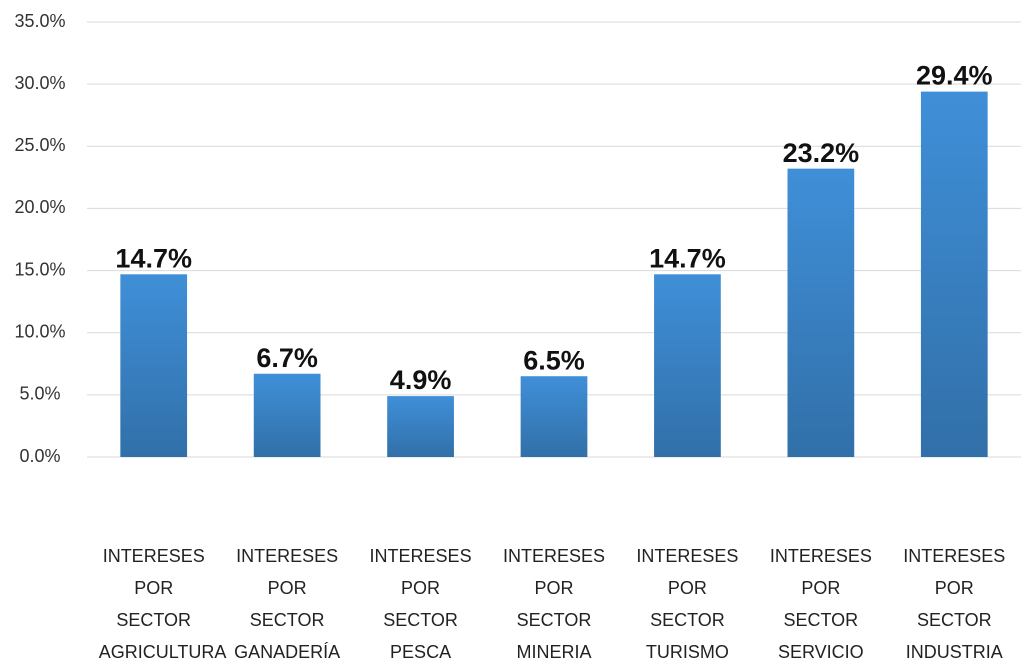 The image size is (1031, 664). I want to click on data-label: 23.2%, so click(821, 153).